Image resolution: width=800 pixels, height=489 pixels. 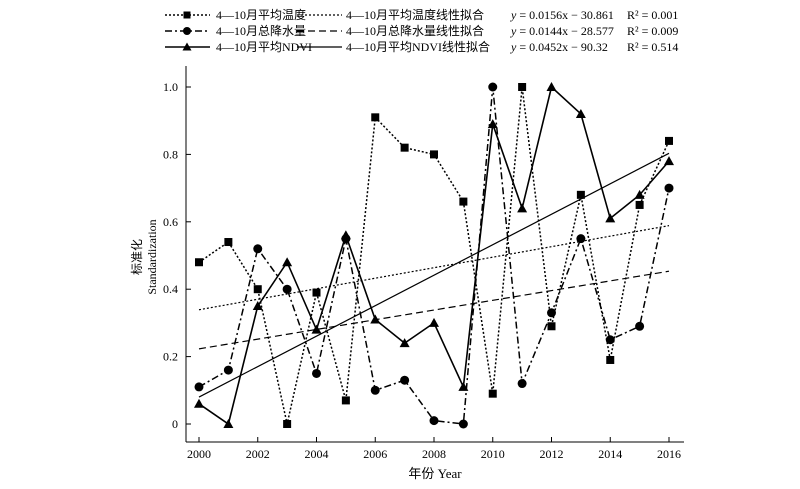 What do you see at coordinates (652, 15) in the screenshot?
I see `fit-r-squared: R² = 0.001` at bounding box center [652, 15].